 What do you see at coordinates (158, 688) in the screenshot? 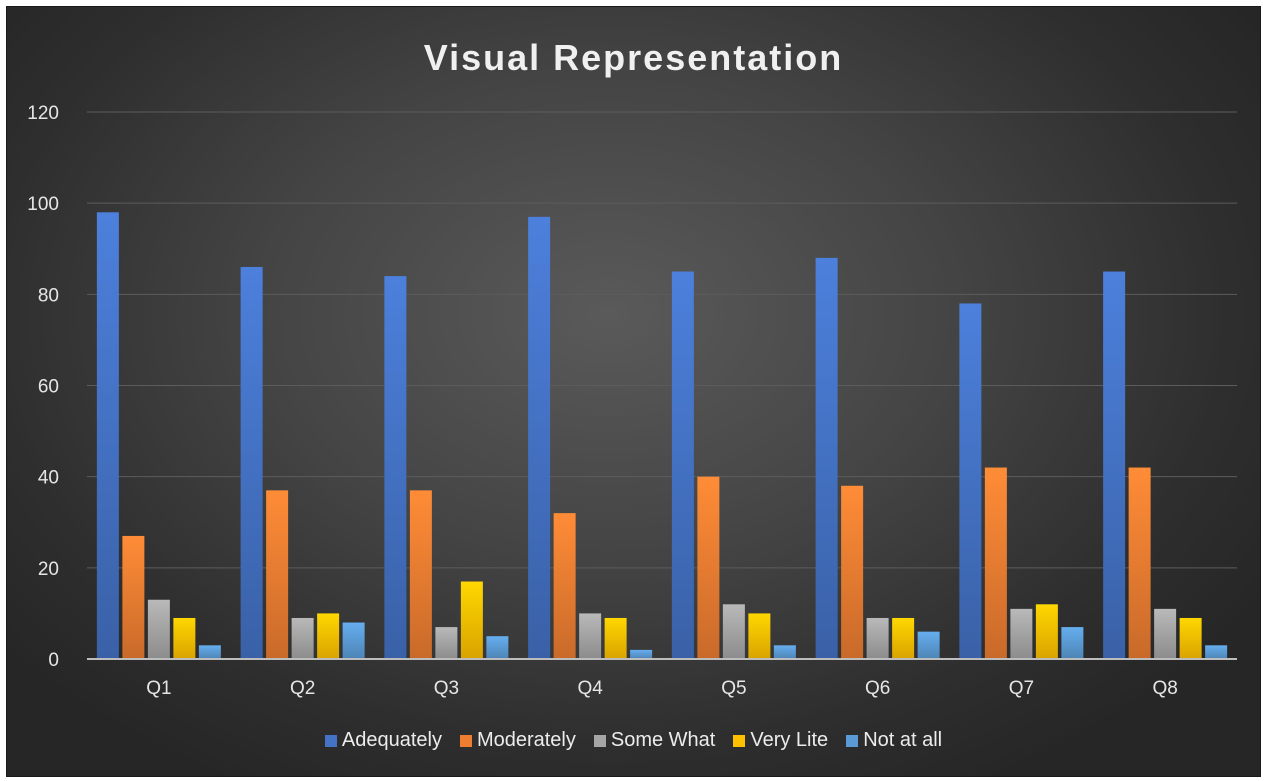
I see `x-tick-label: Q1` at bounding box center [158, 688].